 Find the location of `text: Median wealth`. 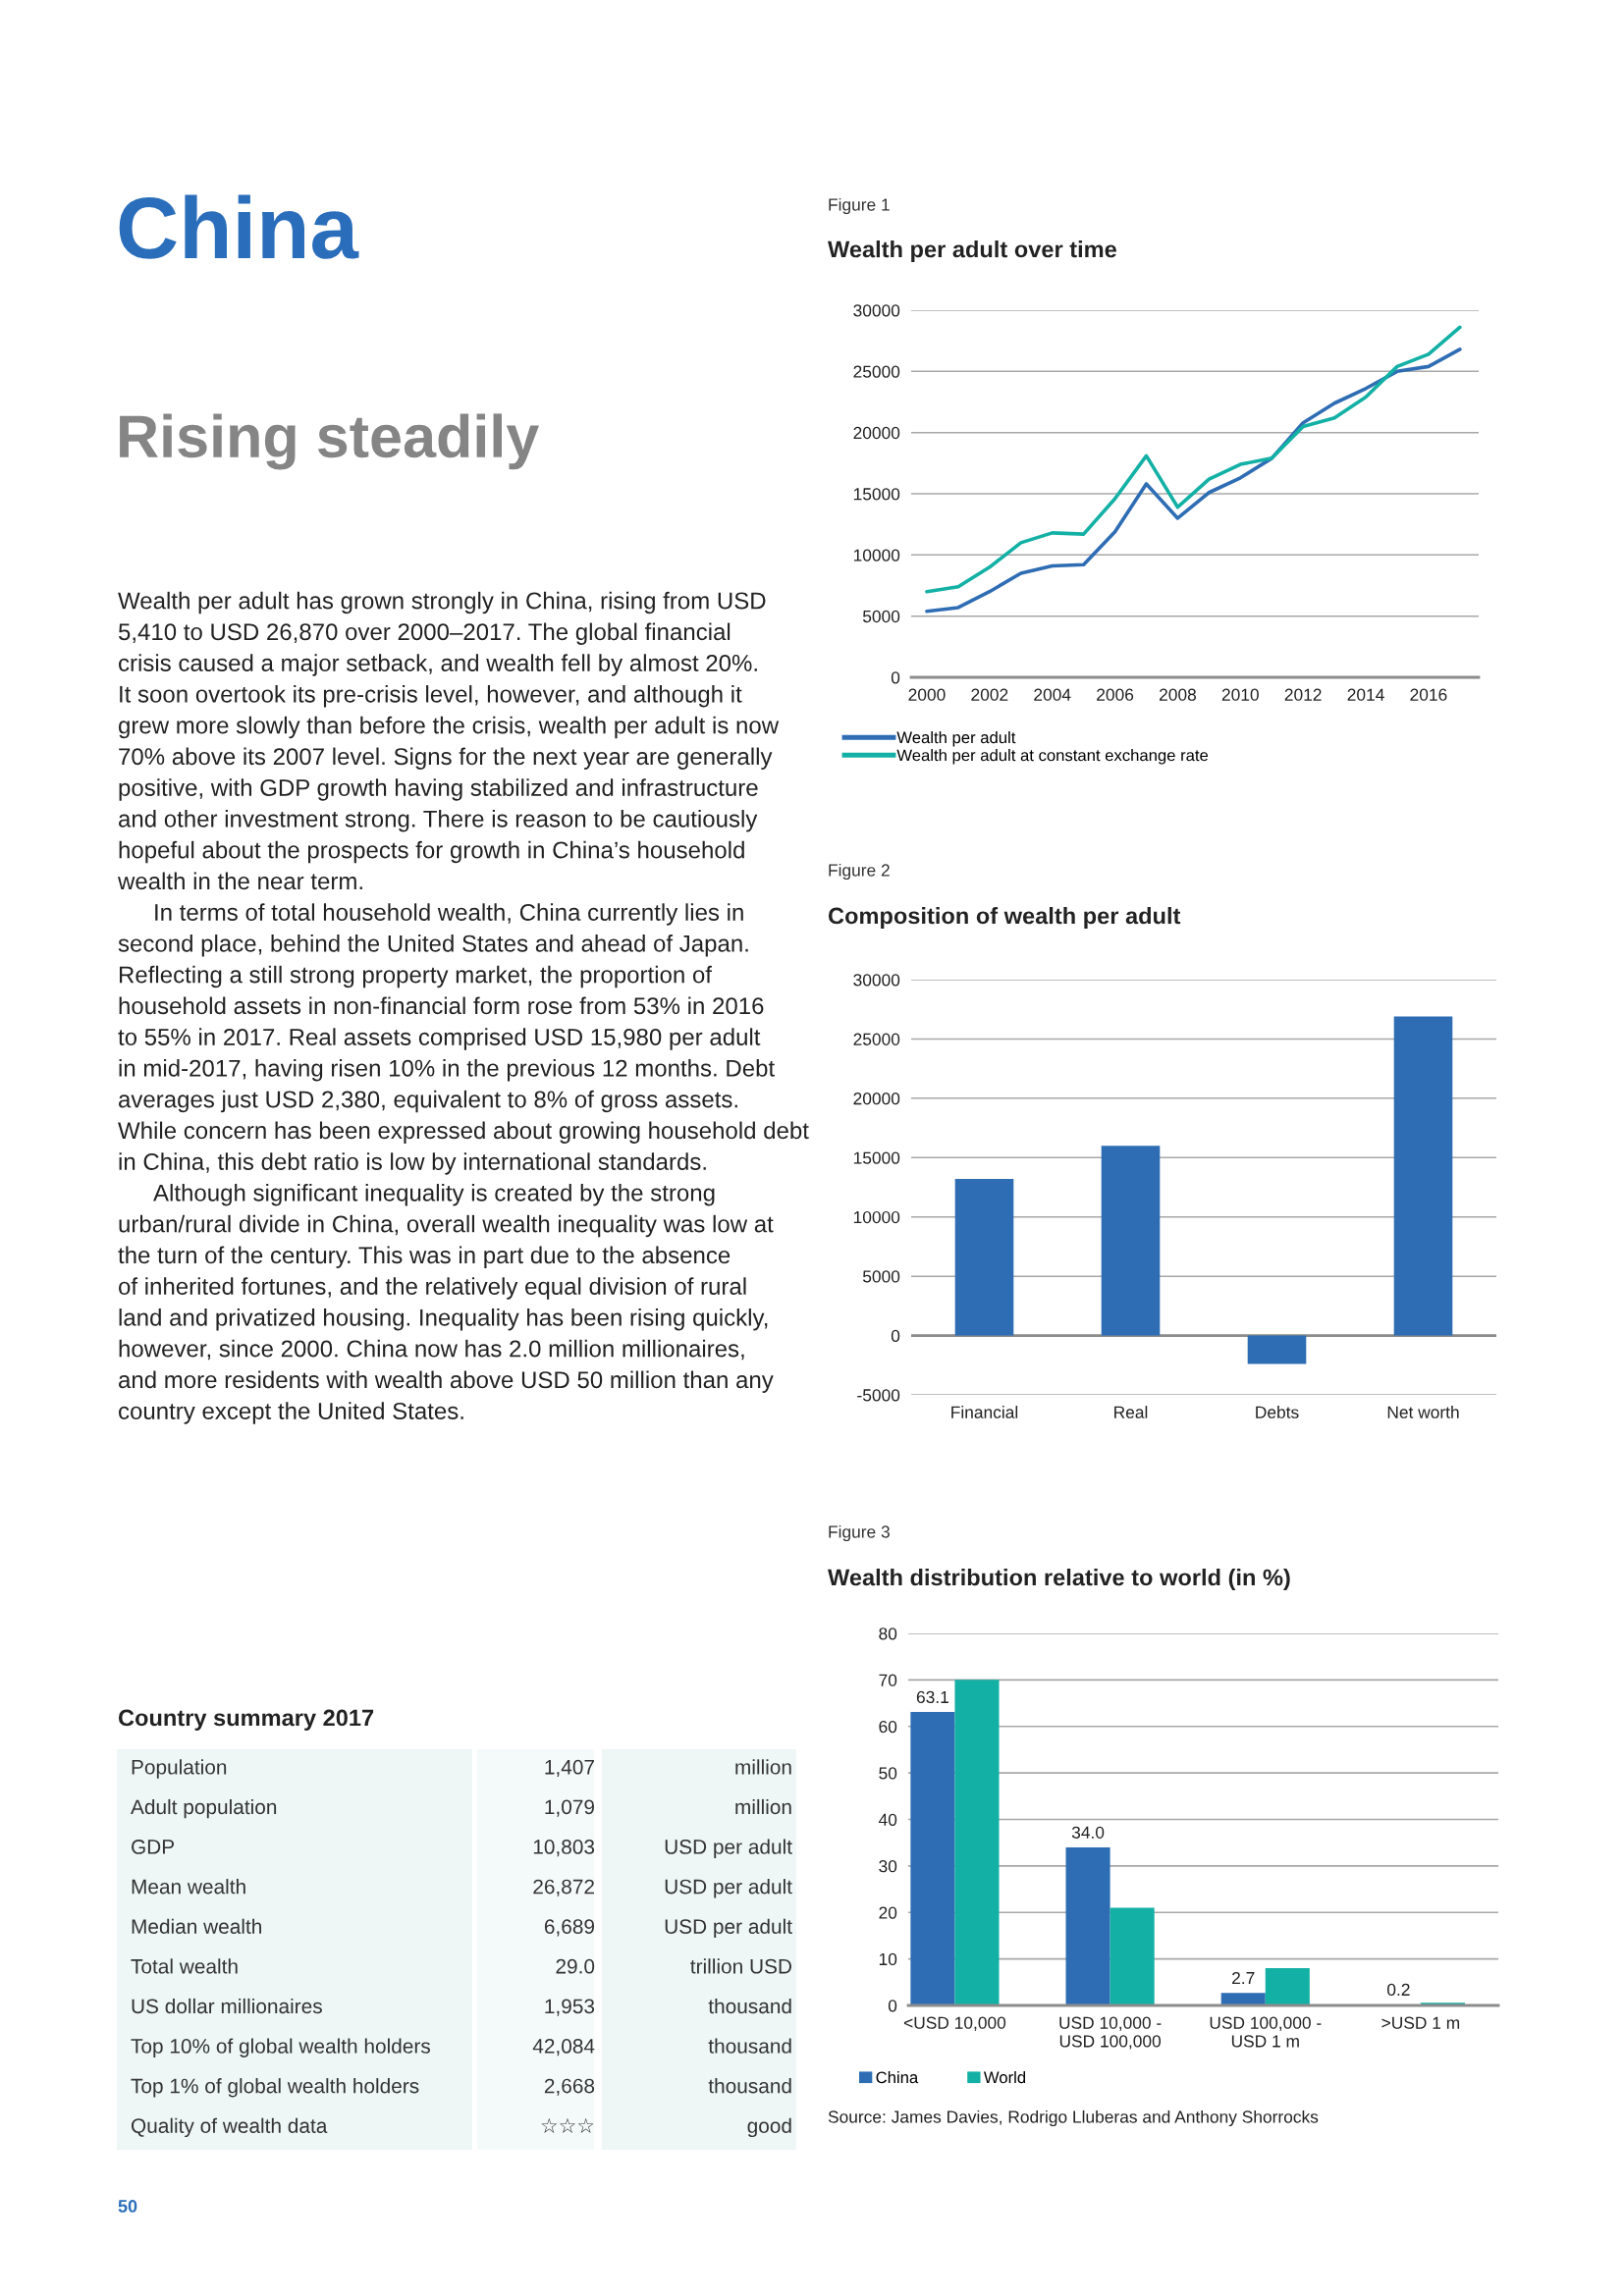

text: Median wealth is located at coordinates (196, 1926).